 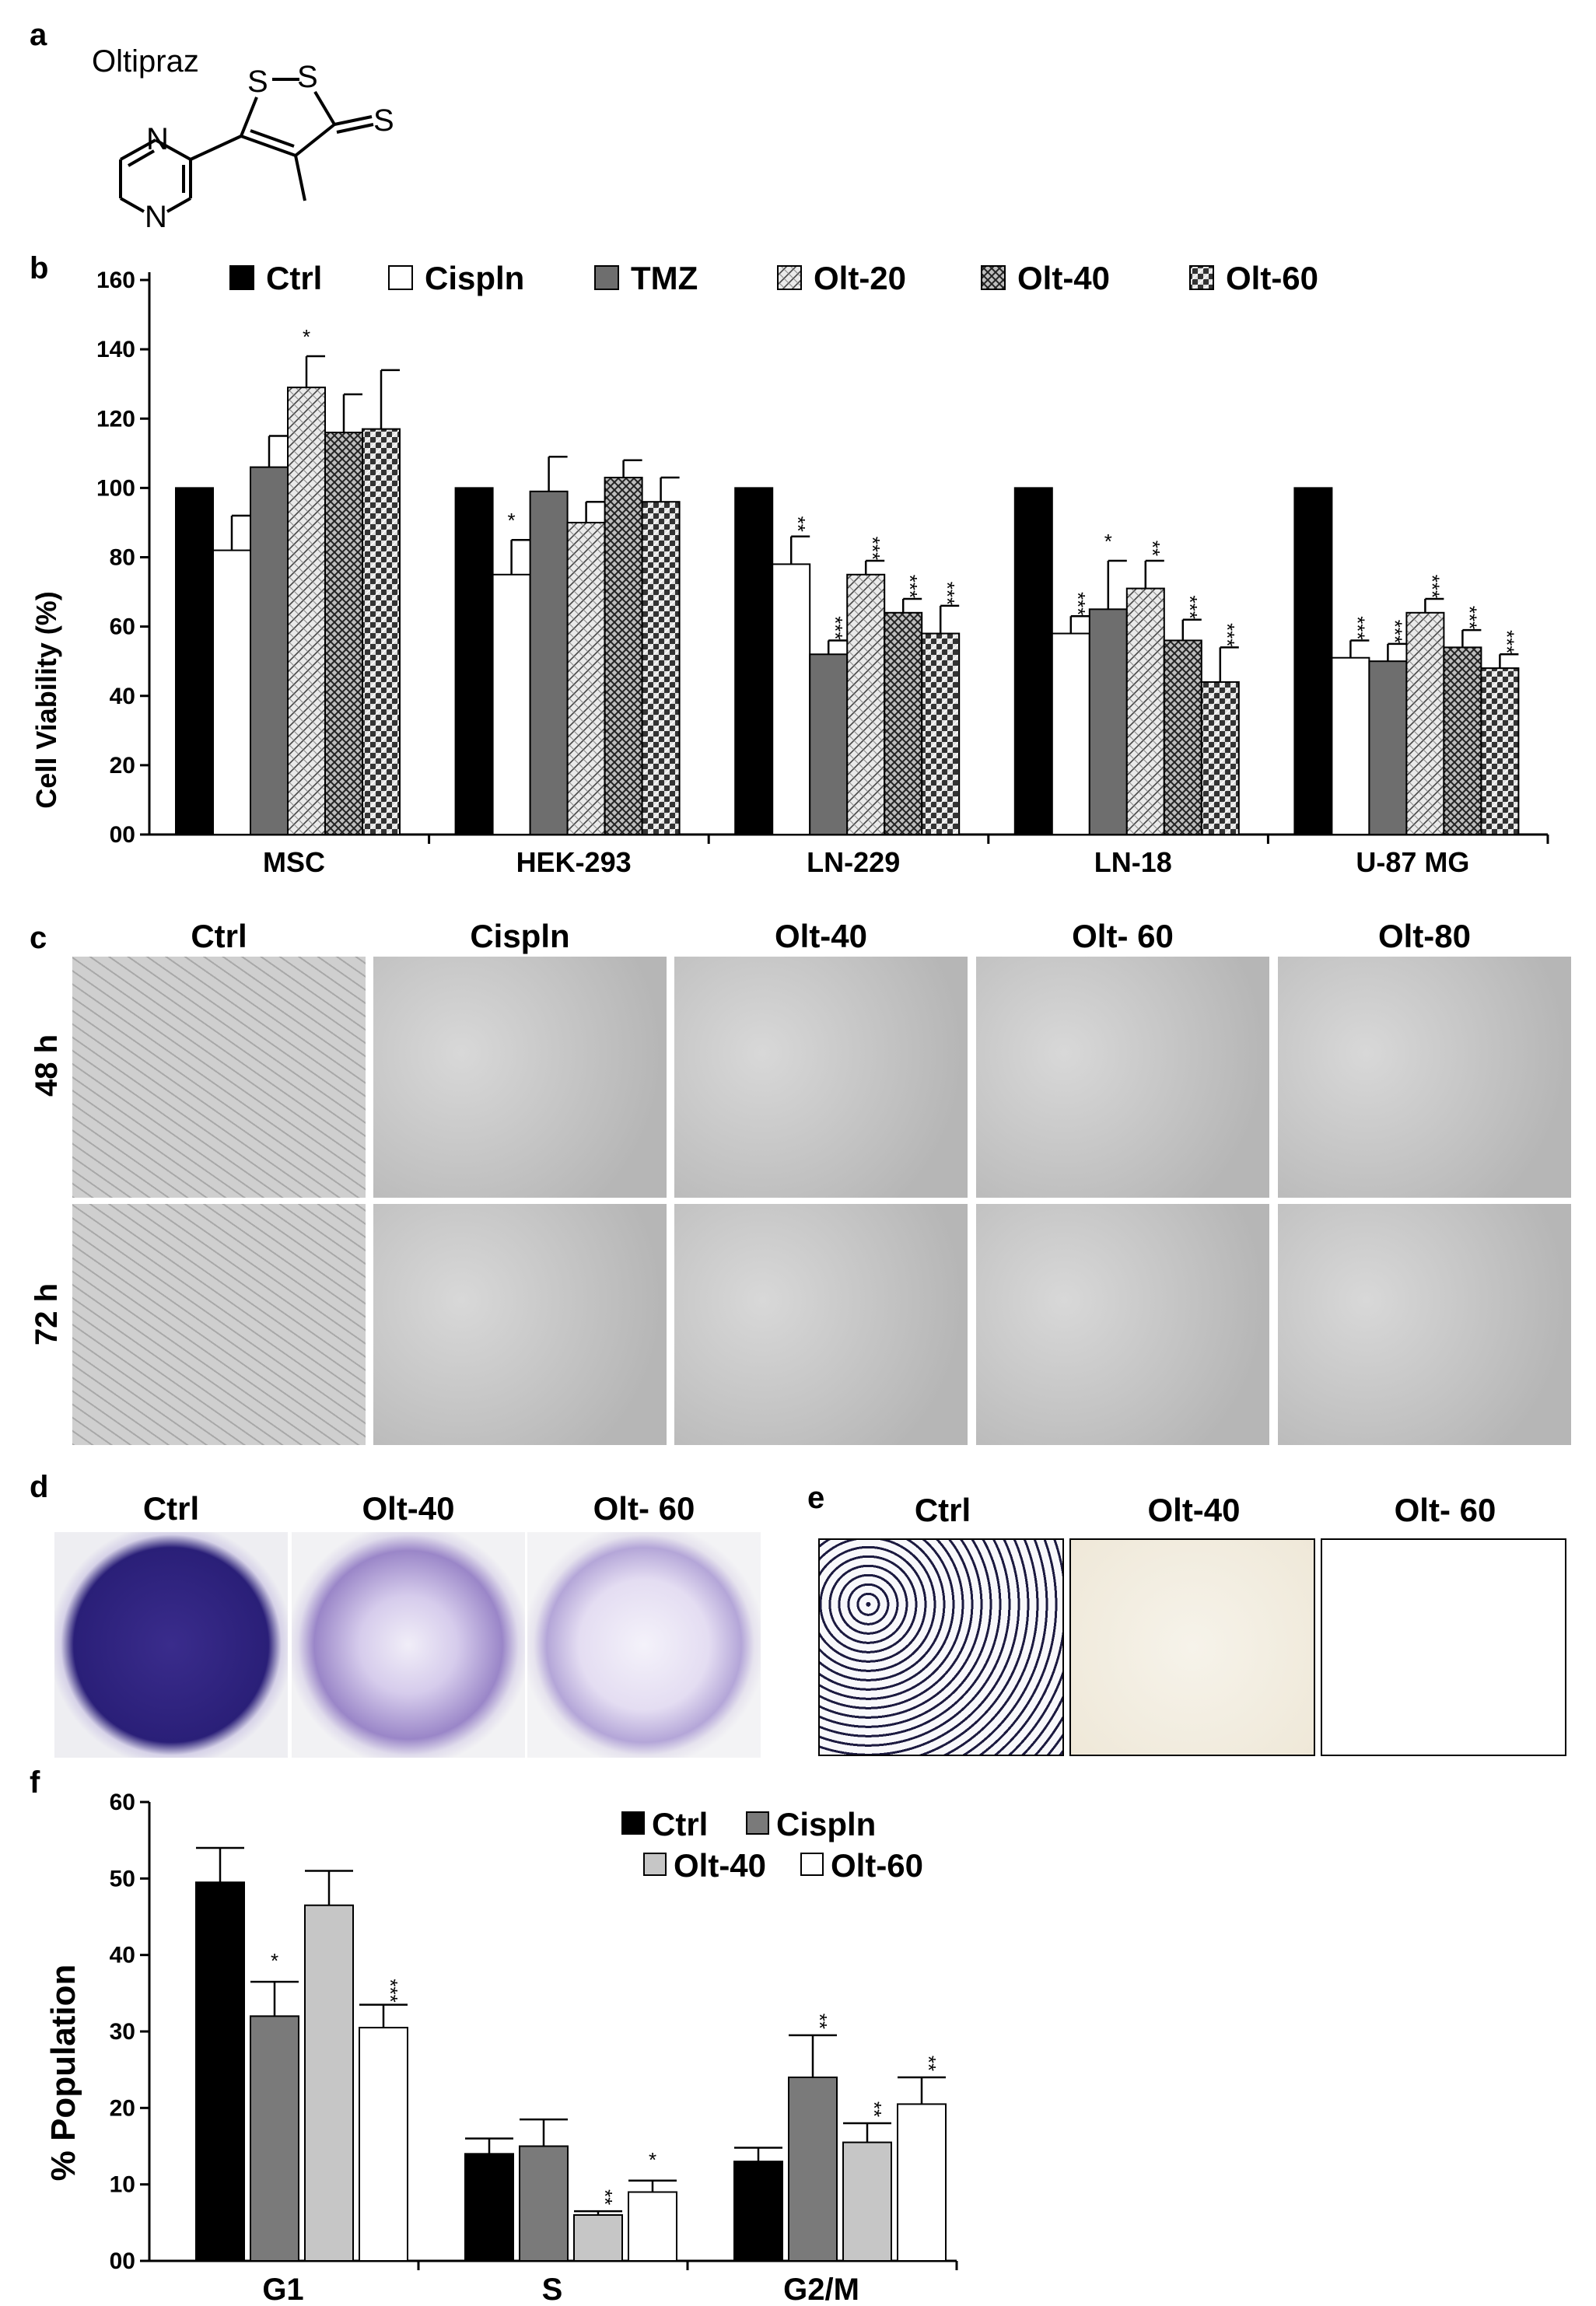 I want to click on oltipraz-structure, so click(x=247, y=145).